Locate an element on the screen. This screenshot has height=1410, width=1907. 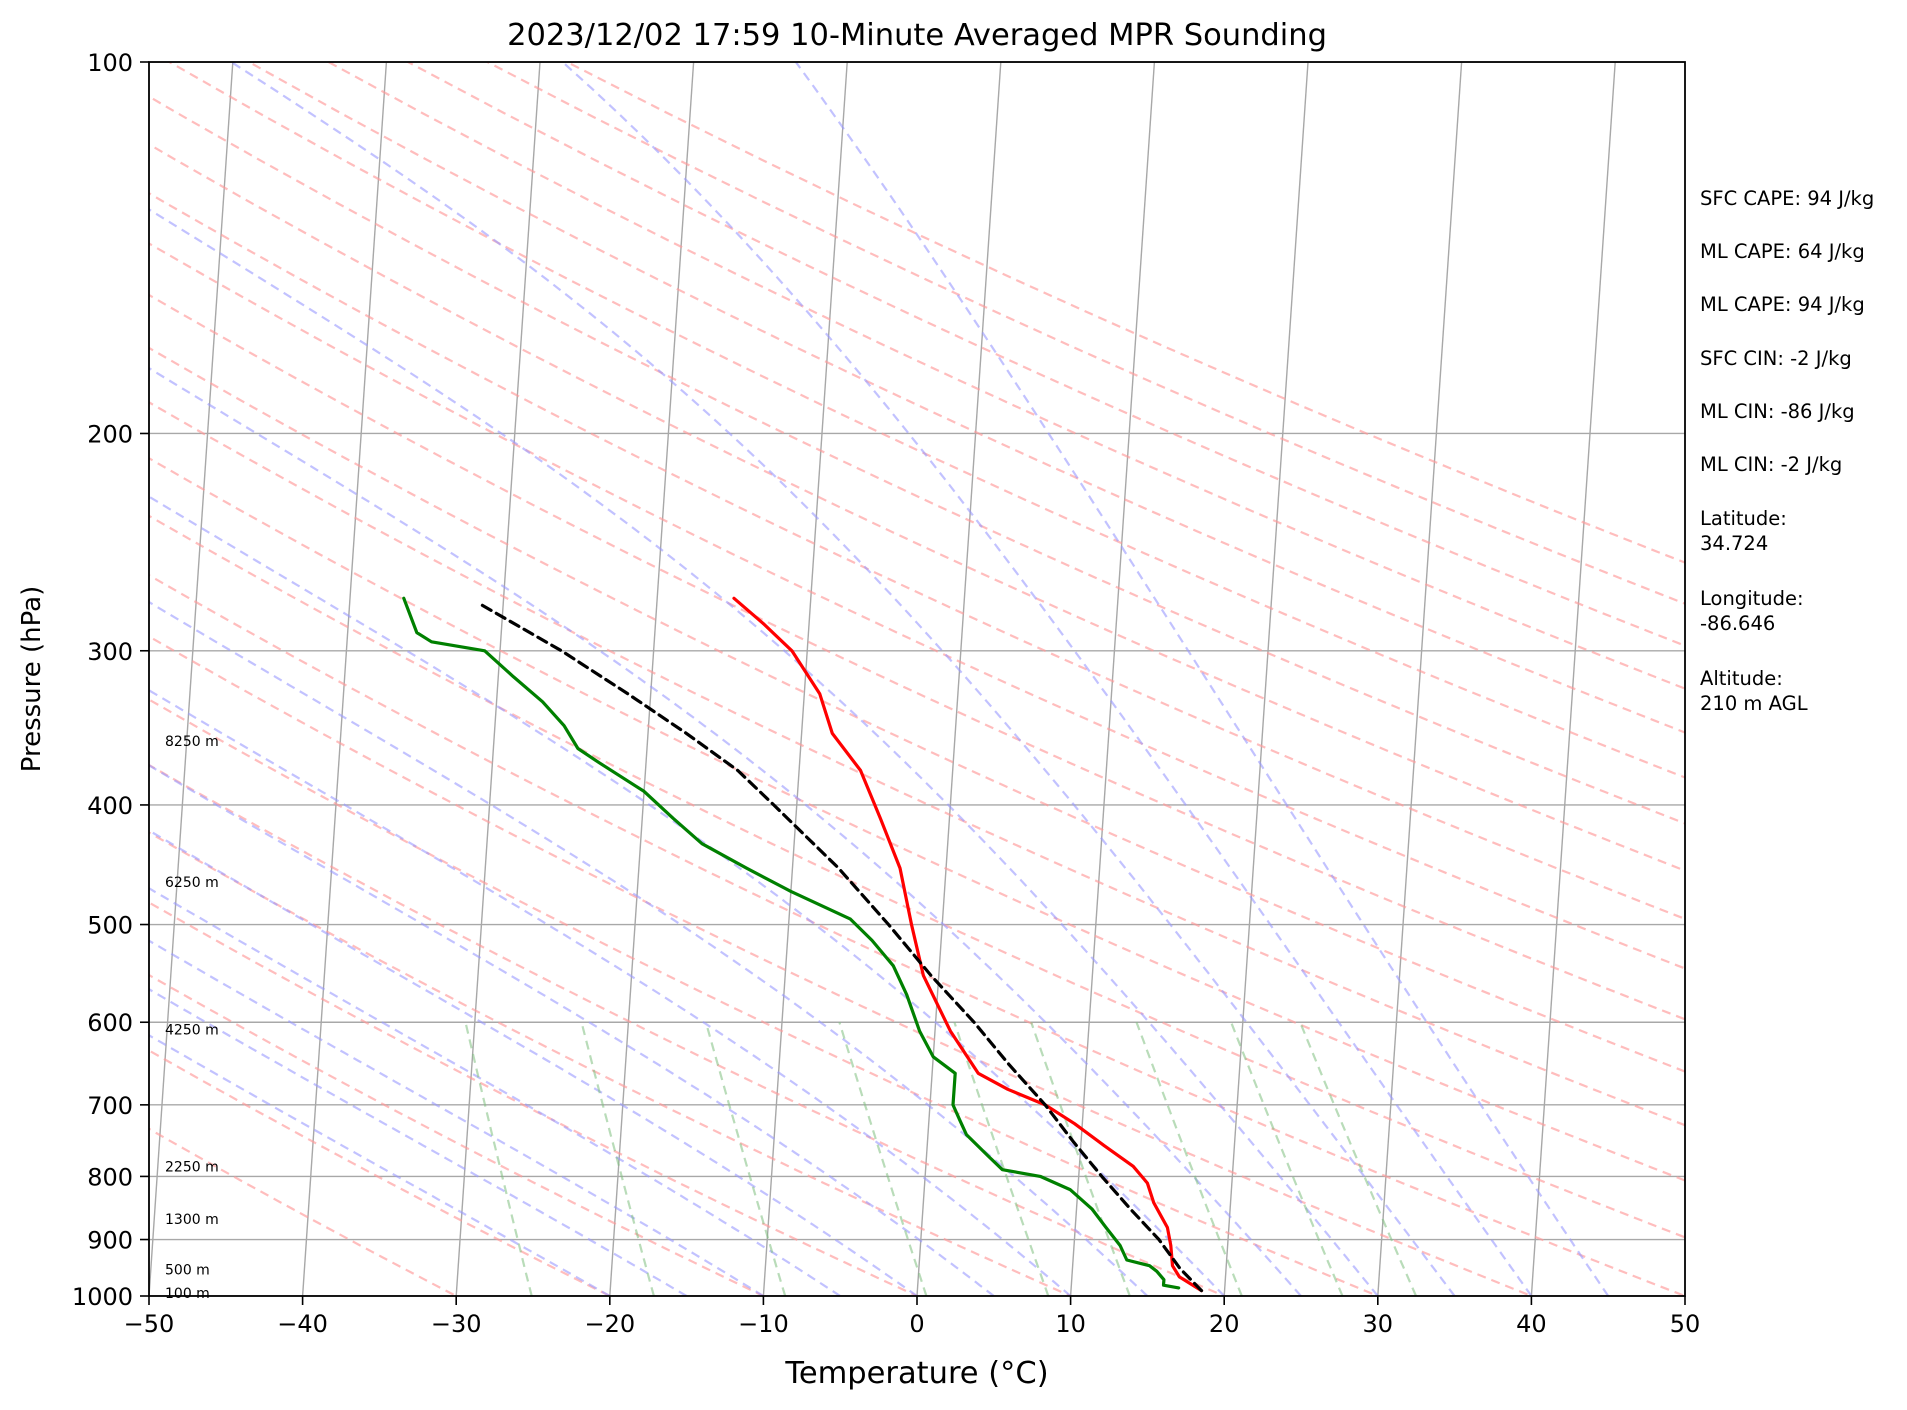
y-tick-label: 700 is located at coordinates (110, 1106).